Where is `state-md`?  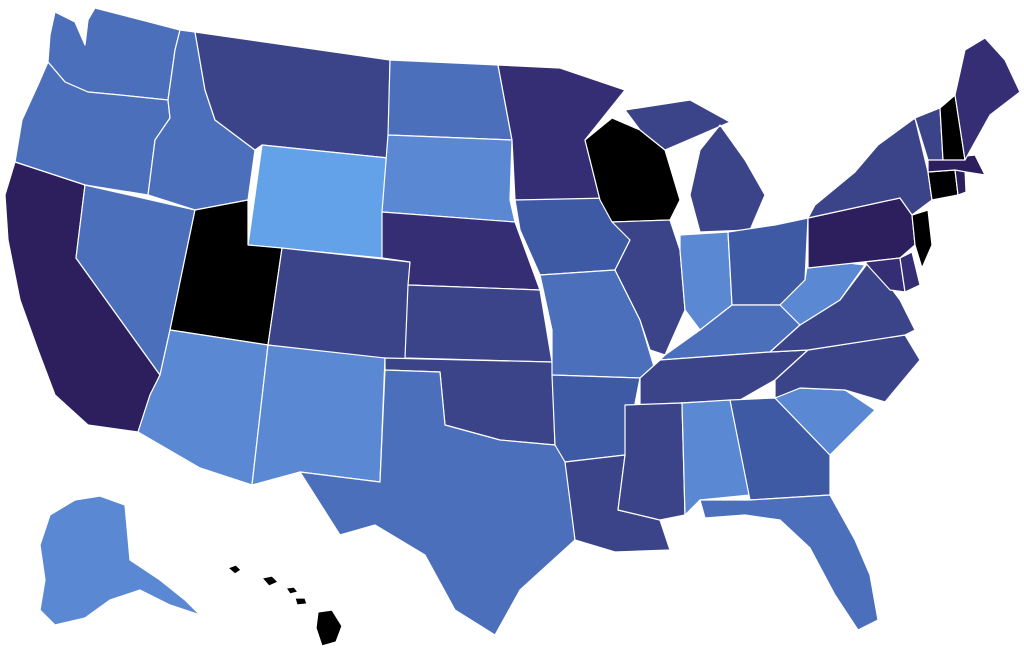
state-md is located at coordinates (885, 275).